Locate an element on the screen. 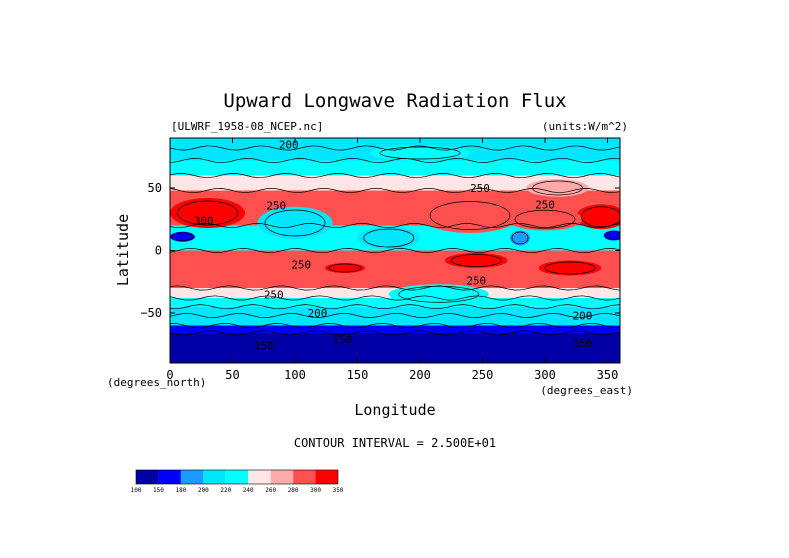 Image resolution: width=789 pixels, height=558 pixels. colorbar-label-2: 180 is located at coordinates (180, 490).